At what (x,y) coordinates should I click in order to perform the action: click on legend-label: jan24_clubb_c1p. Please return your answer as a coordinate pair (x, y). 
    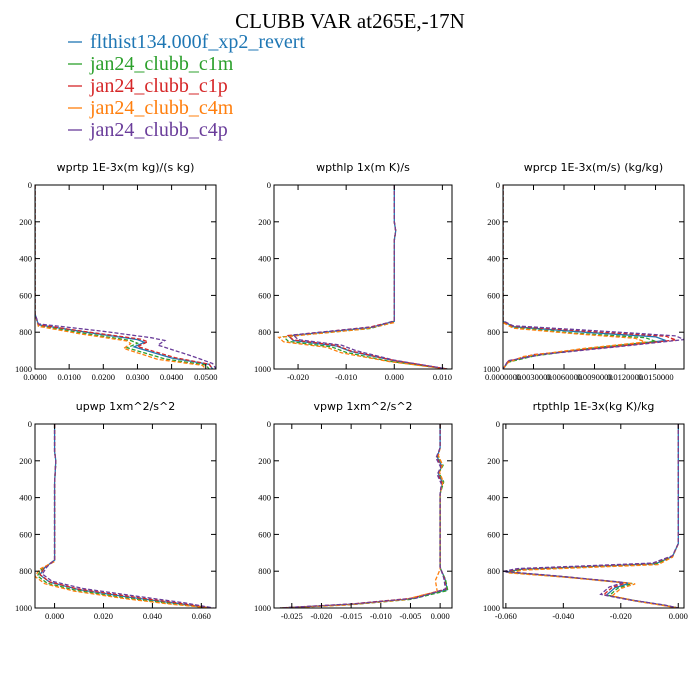
    Looking at the image, I should click on (158, 86).